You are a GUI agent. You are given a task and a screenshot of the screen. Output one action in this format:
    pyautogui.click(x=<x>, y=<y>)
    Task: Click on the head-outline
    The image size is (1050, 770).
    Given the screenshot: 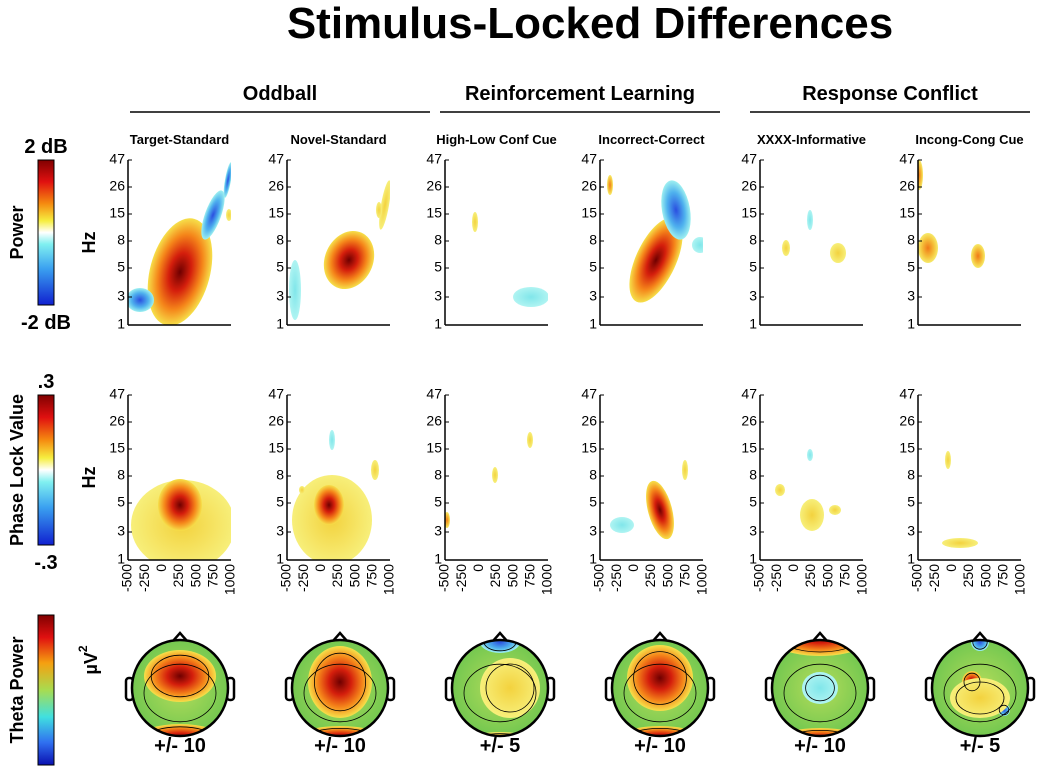 What is the action you would take?
    pyautogui.click(x=500, y=688)
    